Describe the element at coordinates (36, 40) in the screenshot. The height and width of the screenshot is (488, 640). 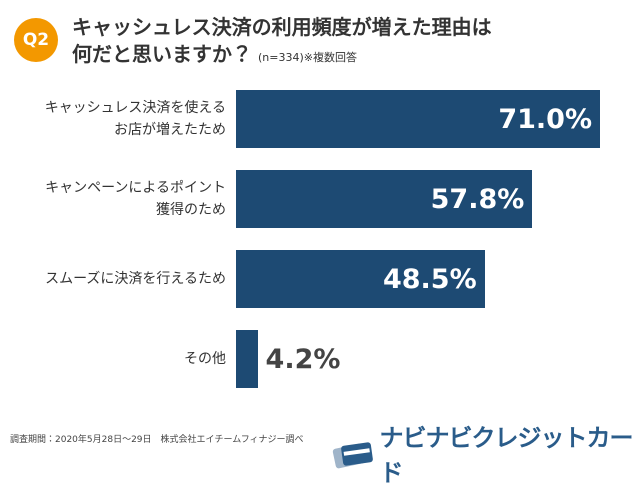
I see `badge: Q2` at that location.